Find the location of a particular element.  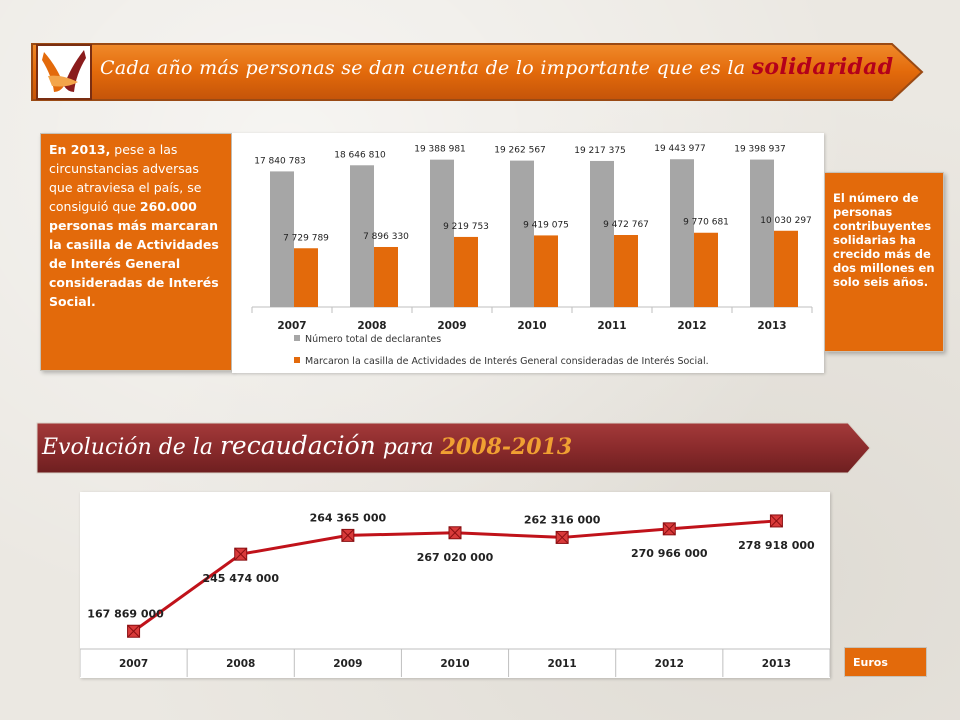

line-category-label: 2009 is located at coordinates (347, 664).